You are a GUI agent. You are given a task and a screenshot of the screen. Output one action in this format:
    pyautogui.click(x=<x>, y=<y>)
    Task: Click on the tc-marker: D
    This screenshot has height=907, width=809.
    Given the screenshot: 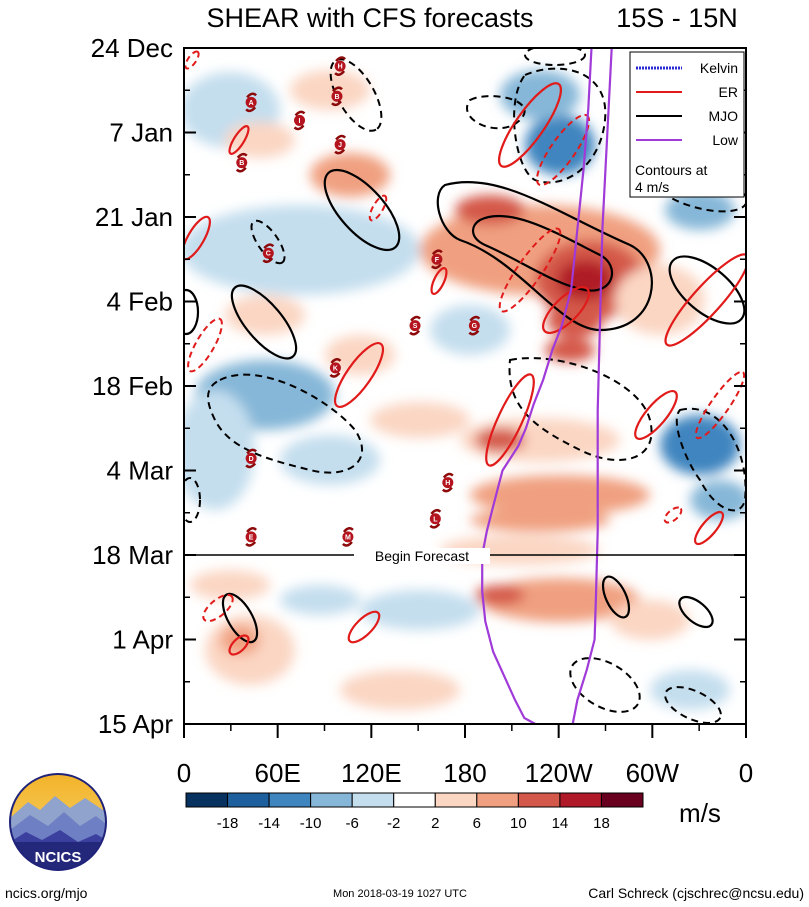 What is the action you would take?
    pyautogui.click(x=251, y=458)
    